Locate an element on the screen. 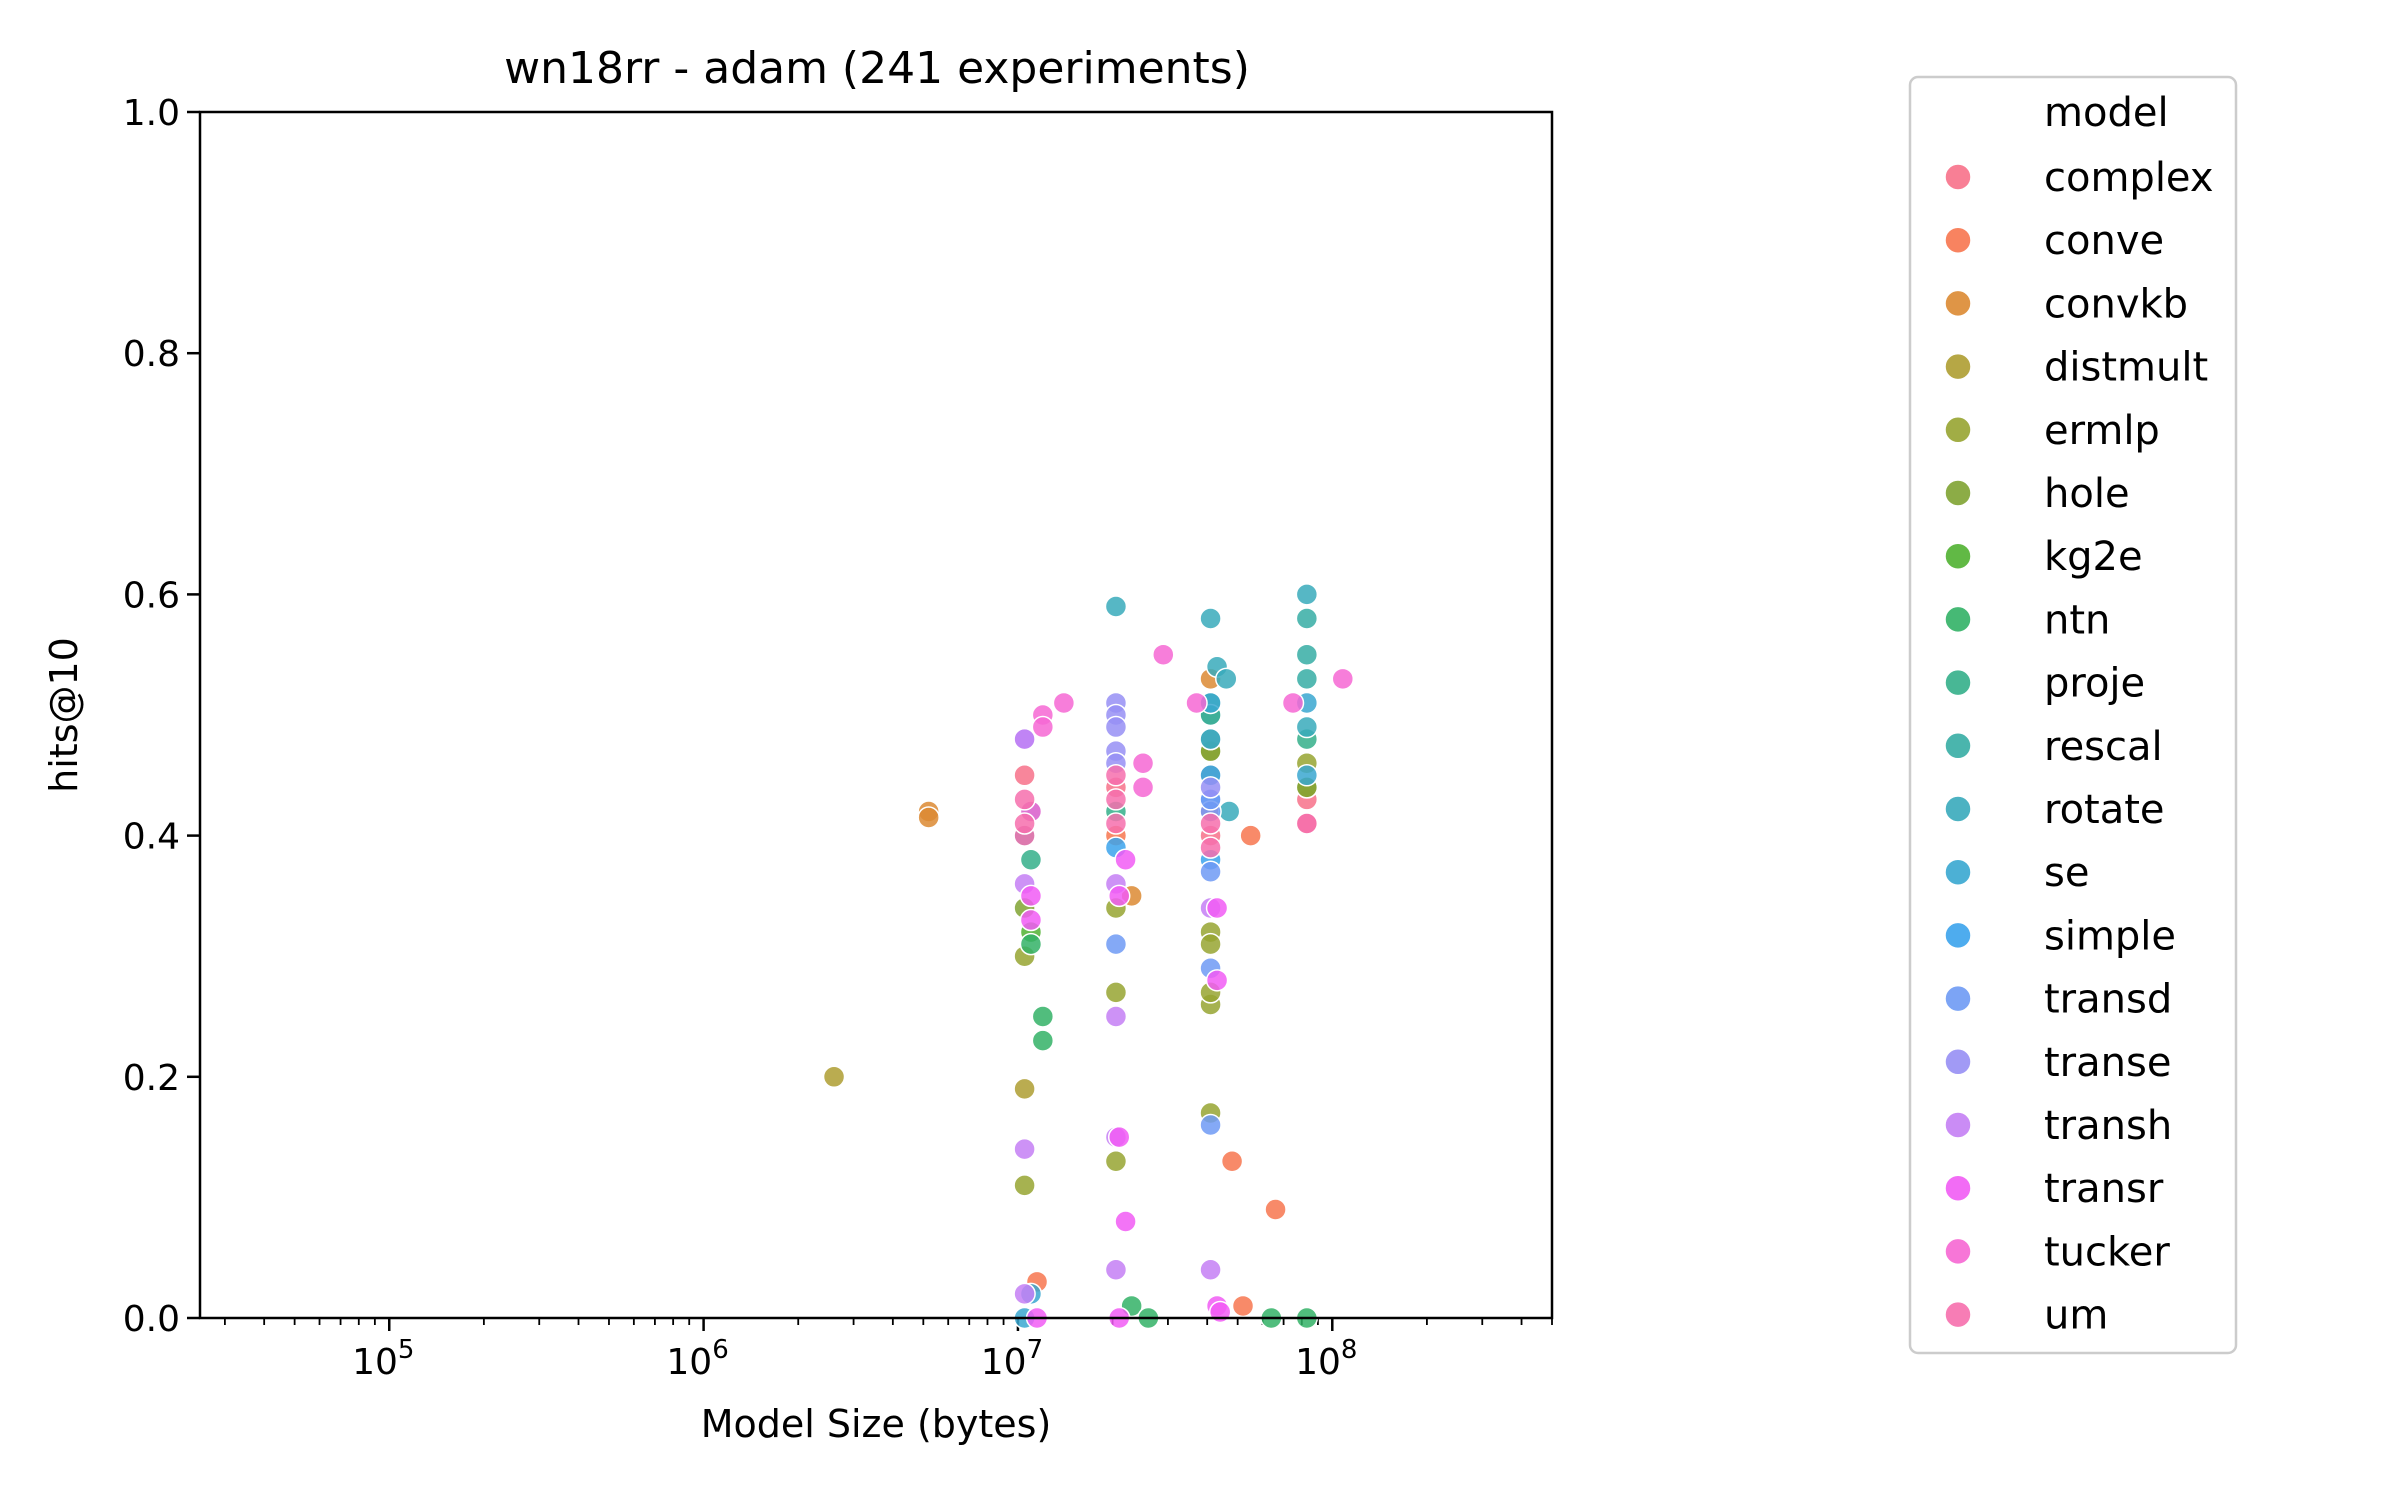  point-proje is located at coordinates (1031, 859).